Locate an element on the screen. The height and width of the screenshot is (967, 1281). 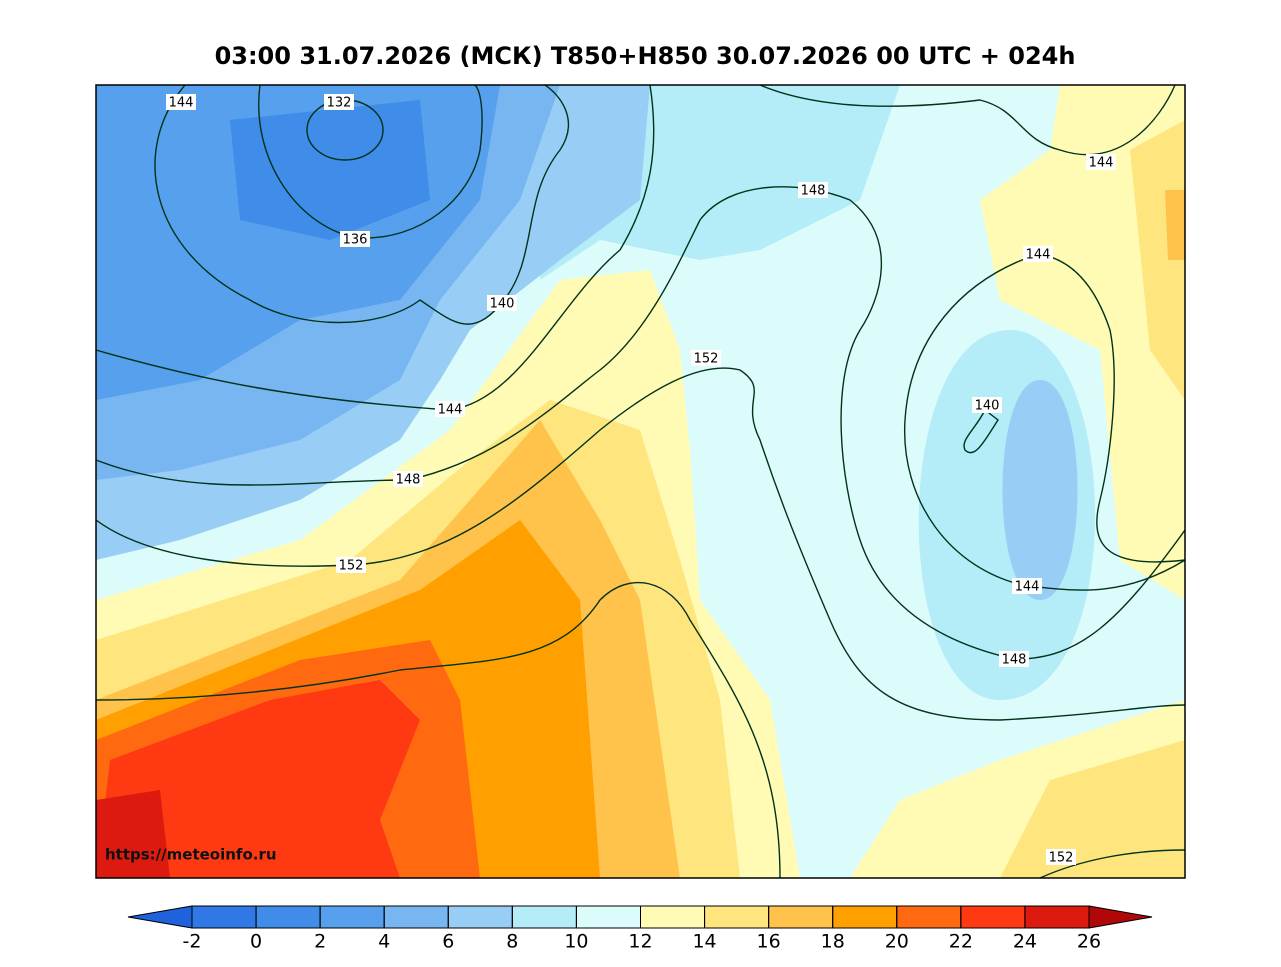
colorbar-tick-label: 22 is located at coordinates (961, 942).